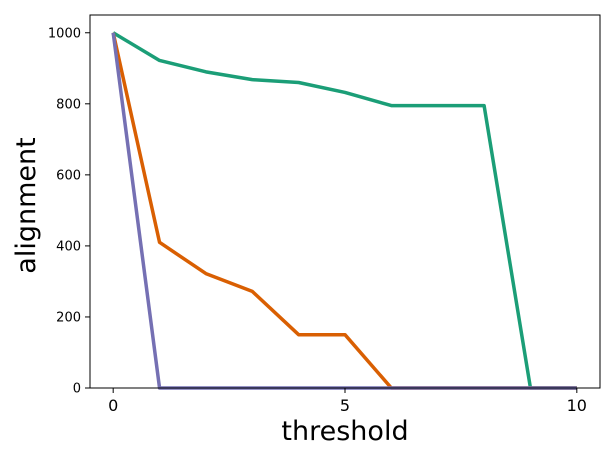 This screenshot has height=461, width=615. What do you see at coordinates (26, 205) in the screenshot?
I see `y-axis-title: alignment` at bounding box center [26, 205].